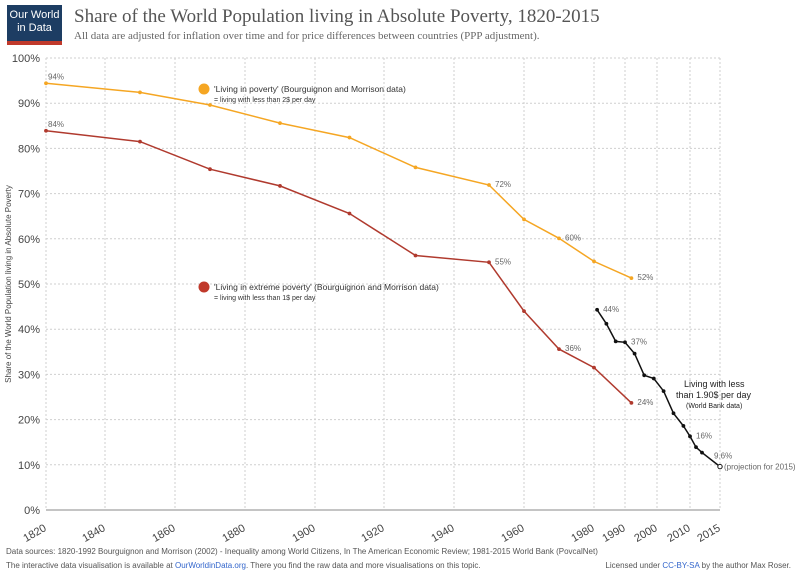 Image resolution: width=803 pixels, height=572 pixels. Describe the element at coordinates (265, 298) in the screenshot. I see `legend-sub-extreme: = living with less than 1$ per day` at that location.